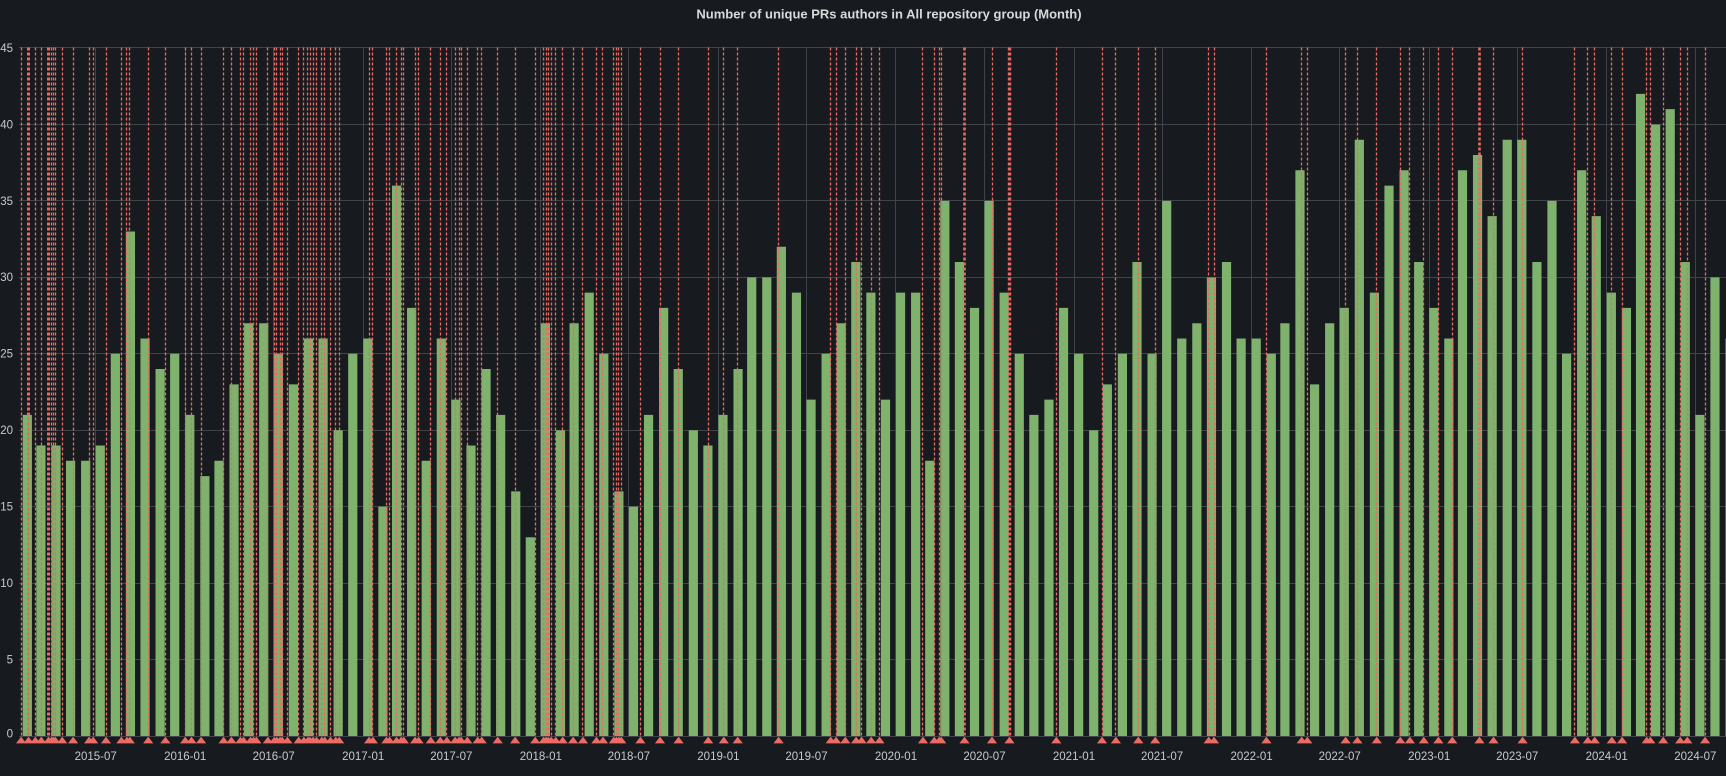 This screenshot has width=1726, height=776. I want to click on svg-text: 10, so click(6, 584).